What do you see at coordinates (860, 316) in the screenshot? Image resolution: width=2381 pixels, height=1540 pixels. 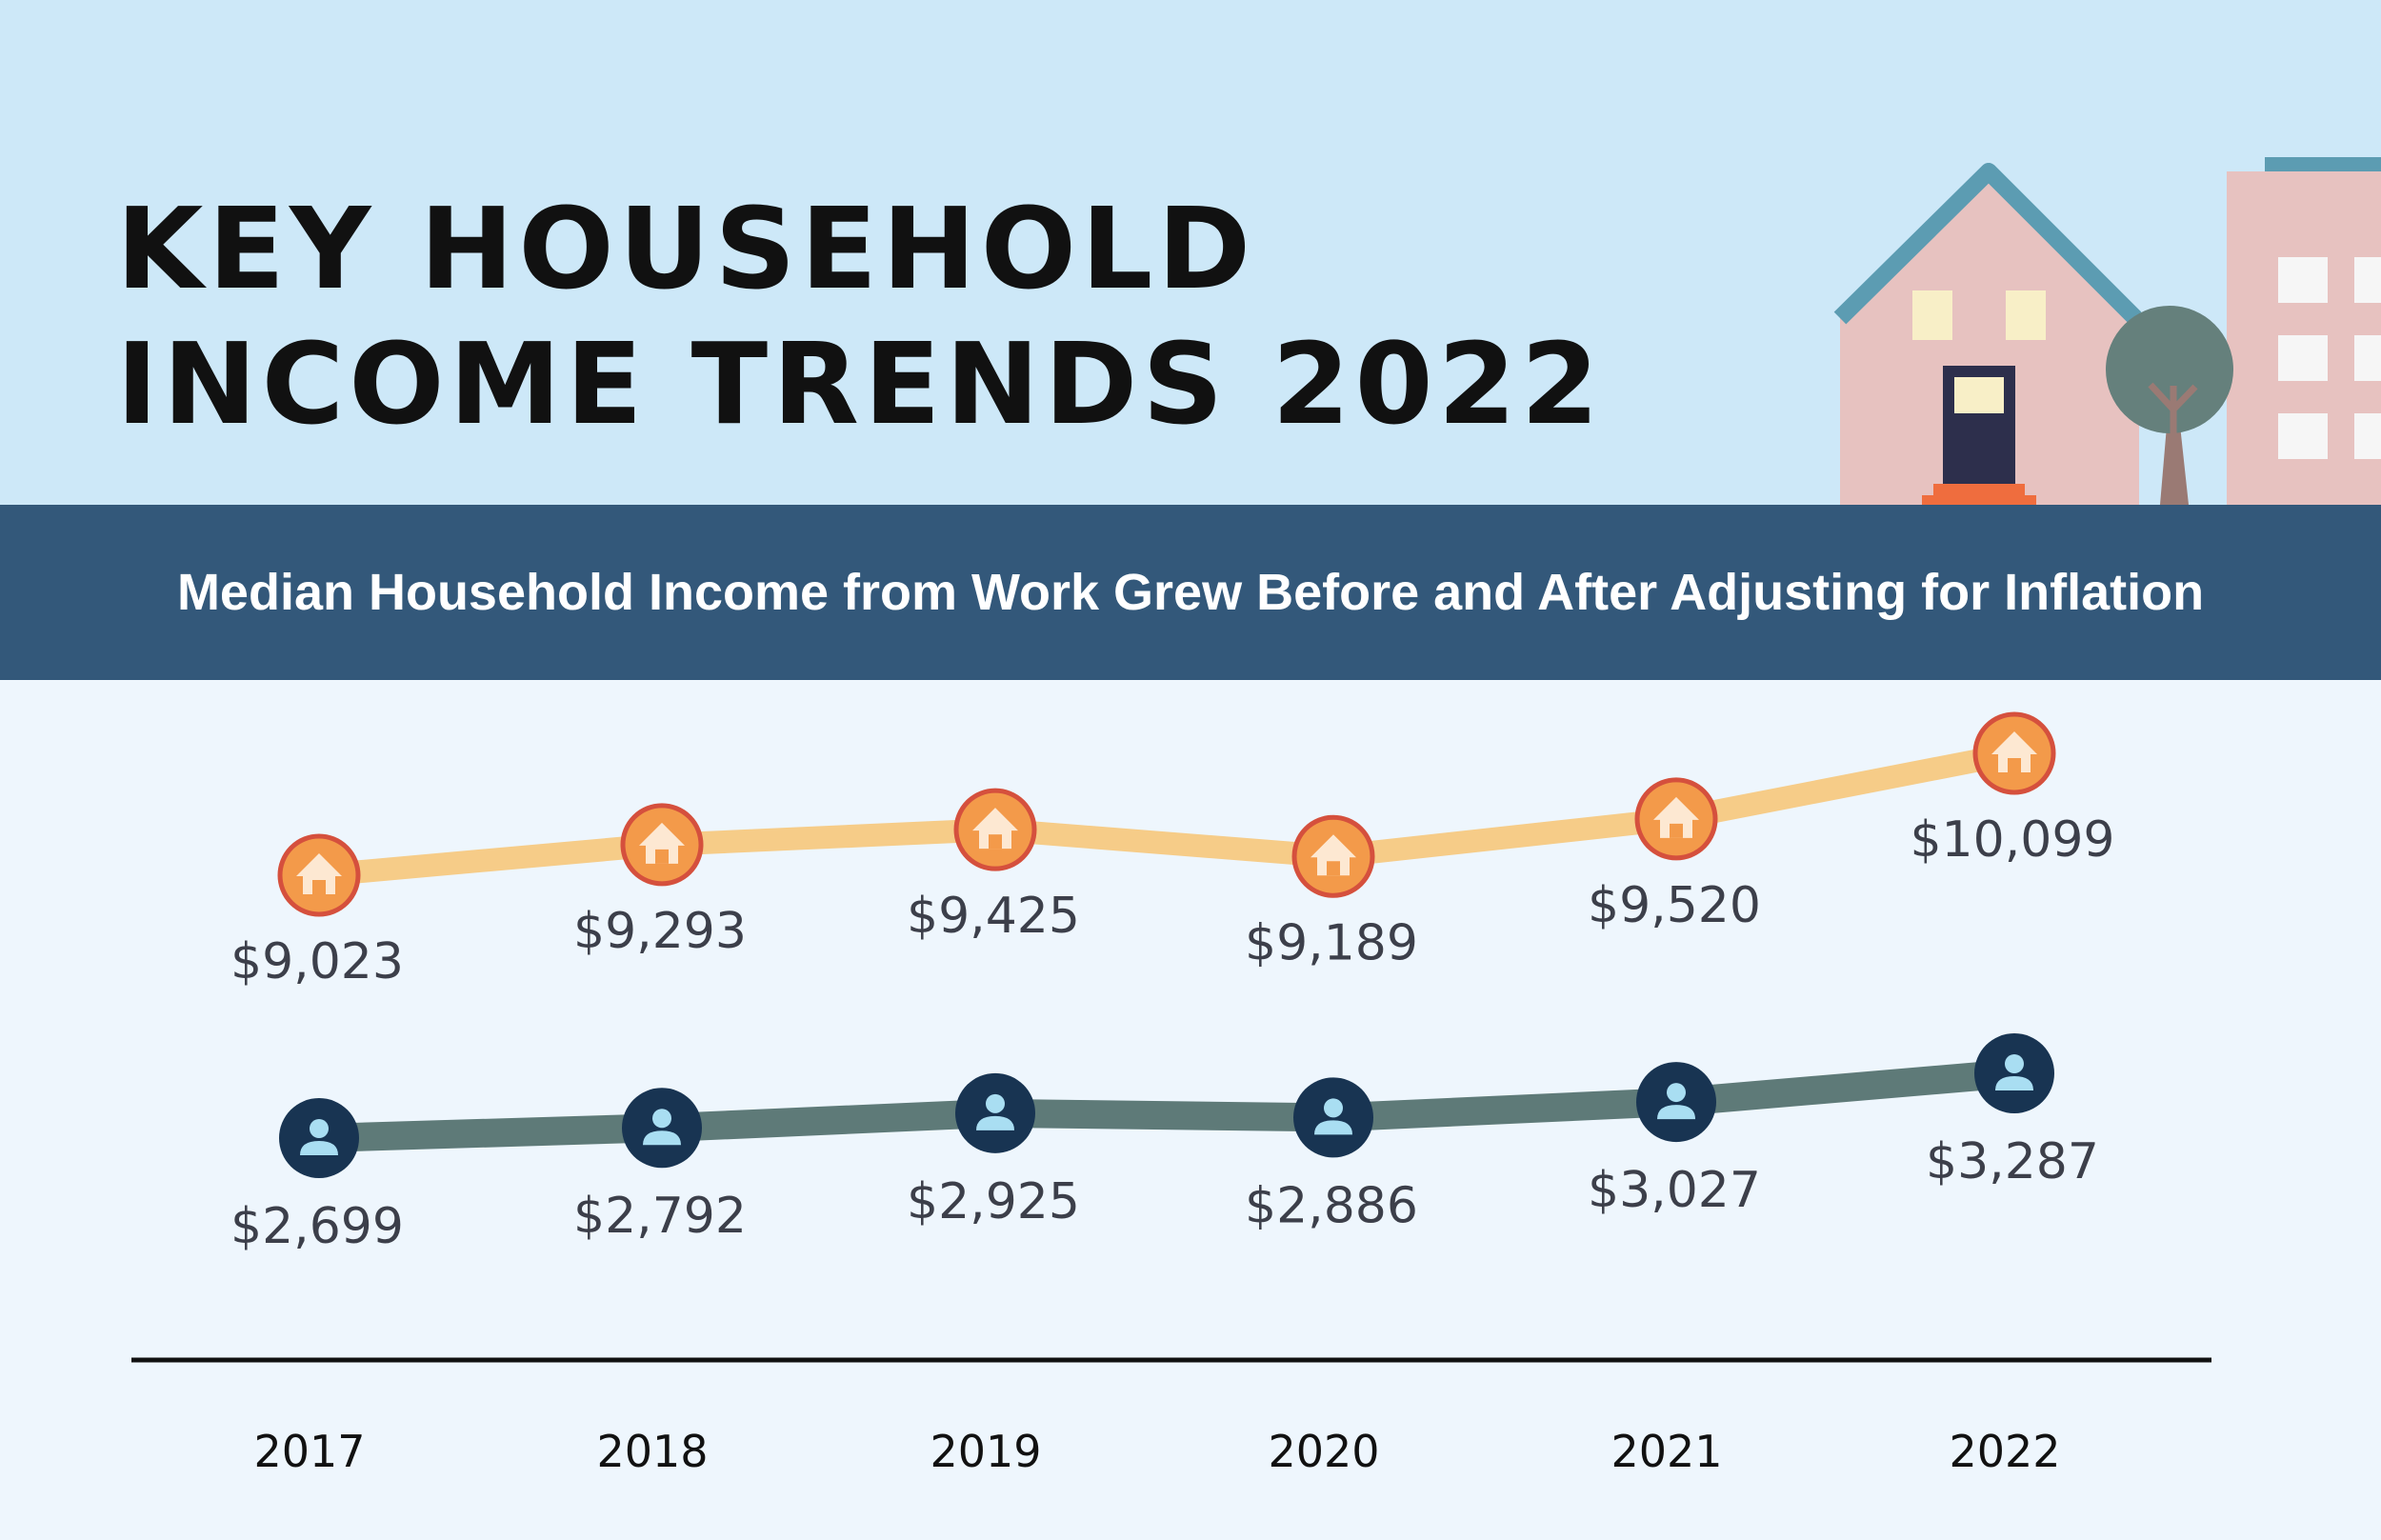 I see `page-title: KEY HOUSEHOLD INCOME TRENDS 2022` at bounding box center [860, 316].